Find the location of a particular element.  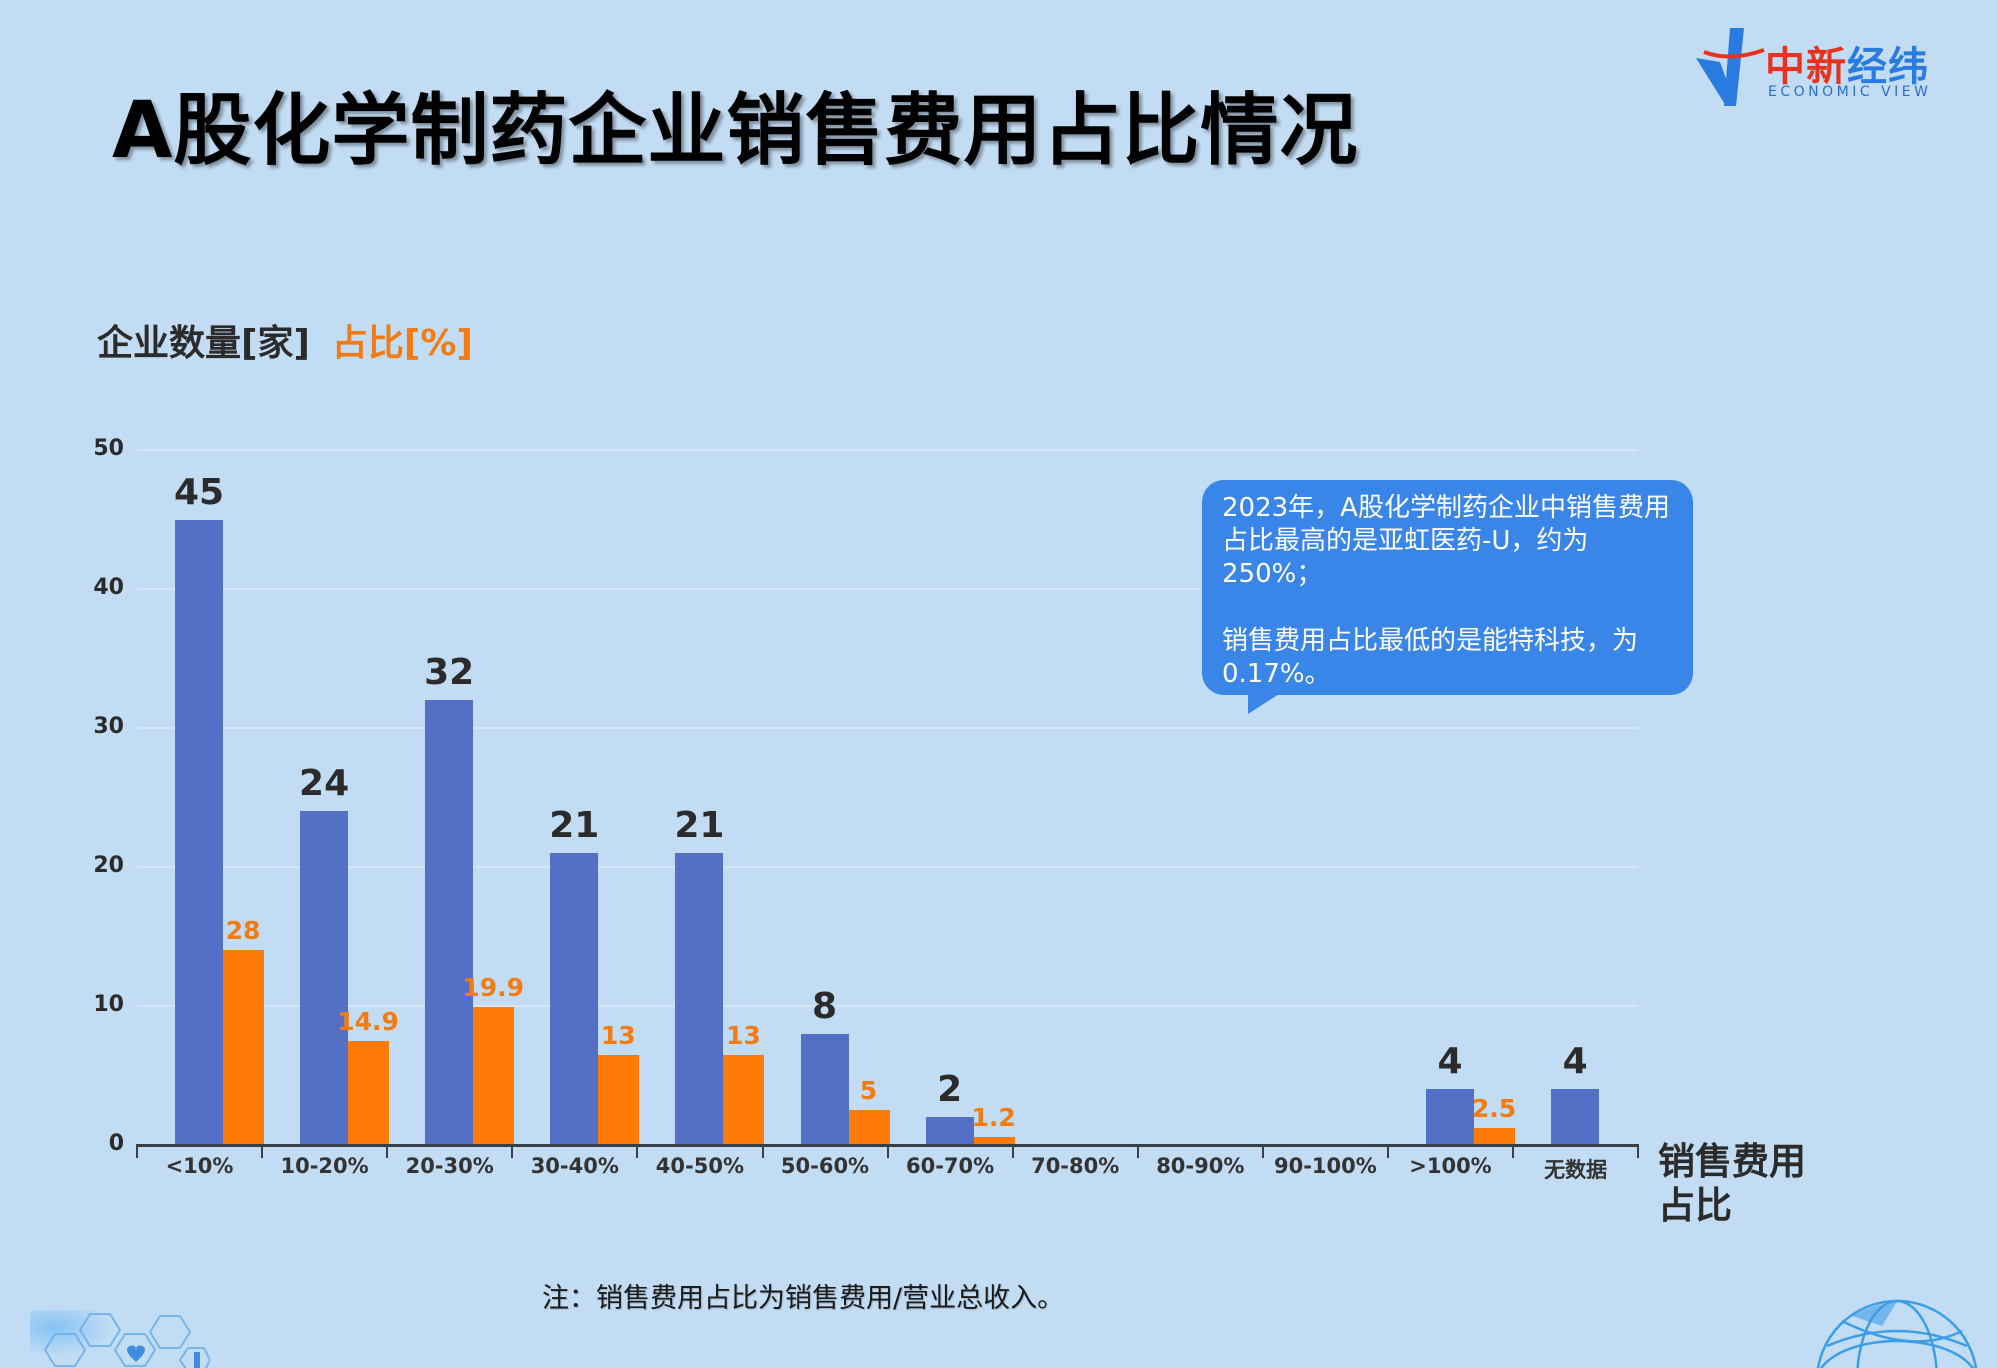

y-tick-label: 50 is located at coordinates (108, 448).